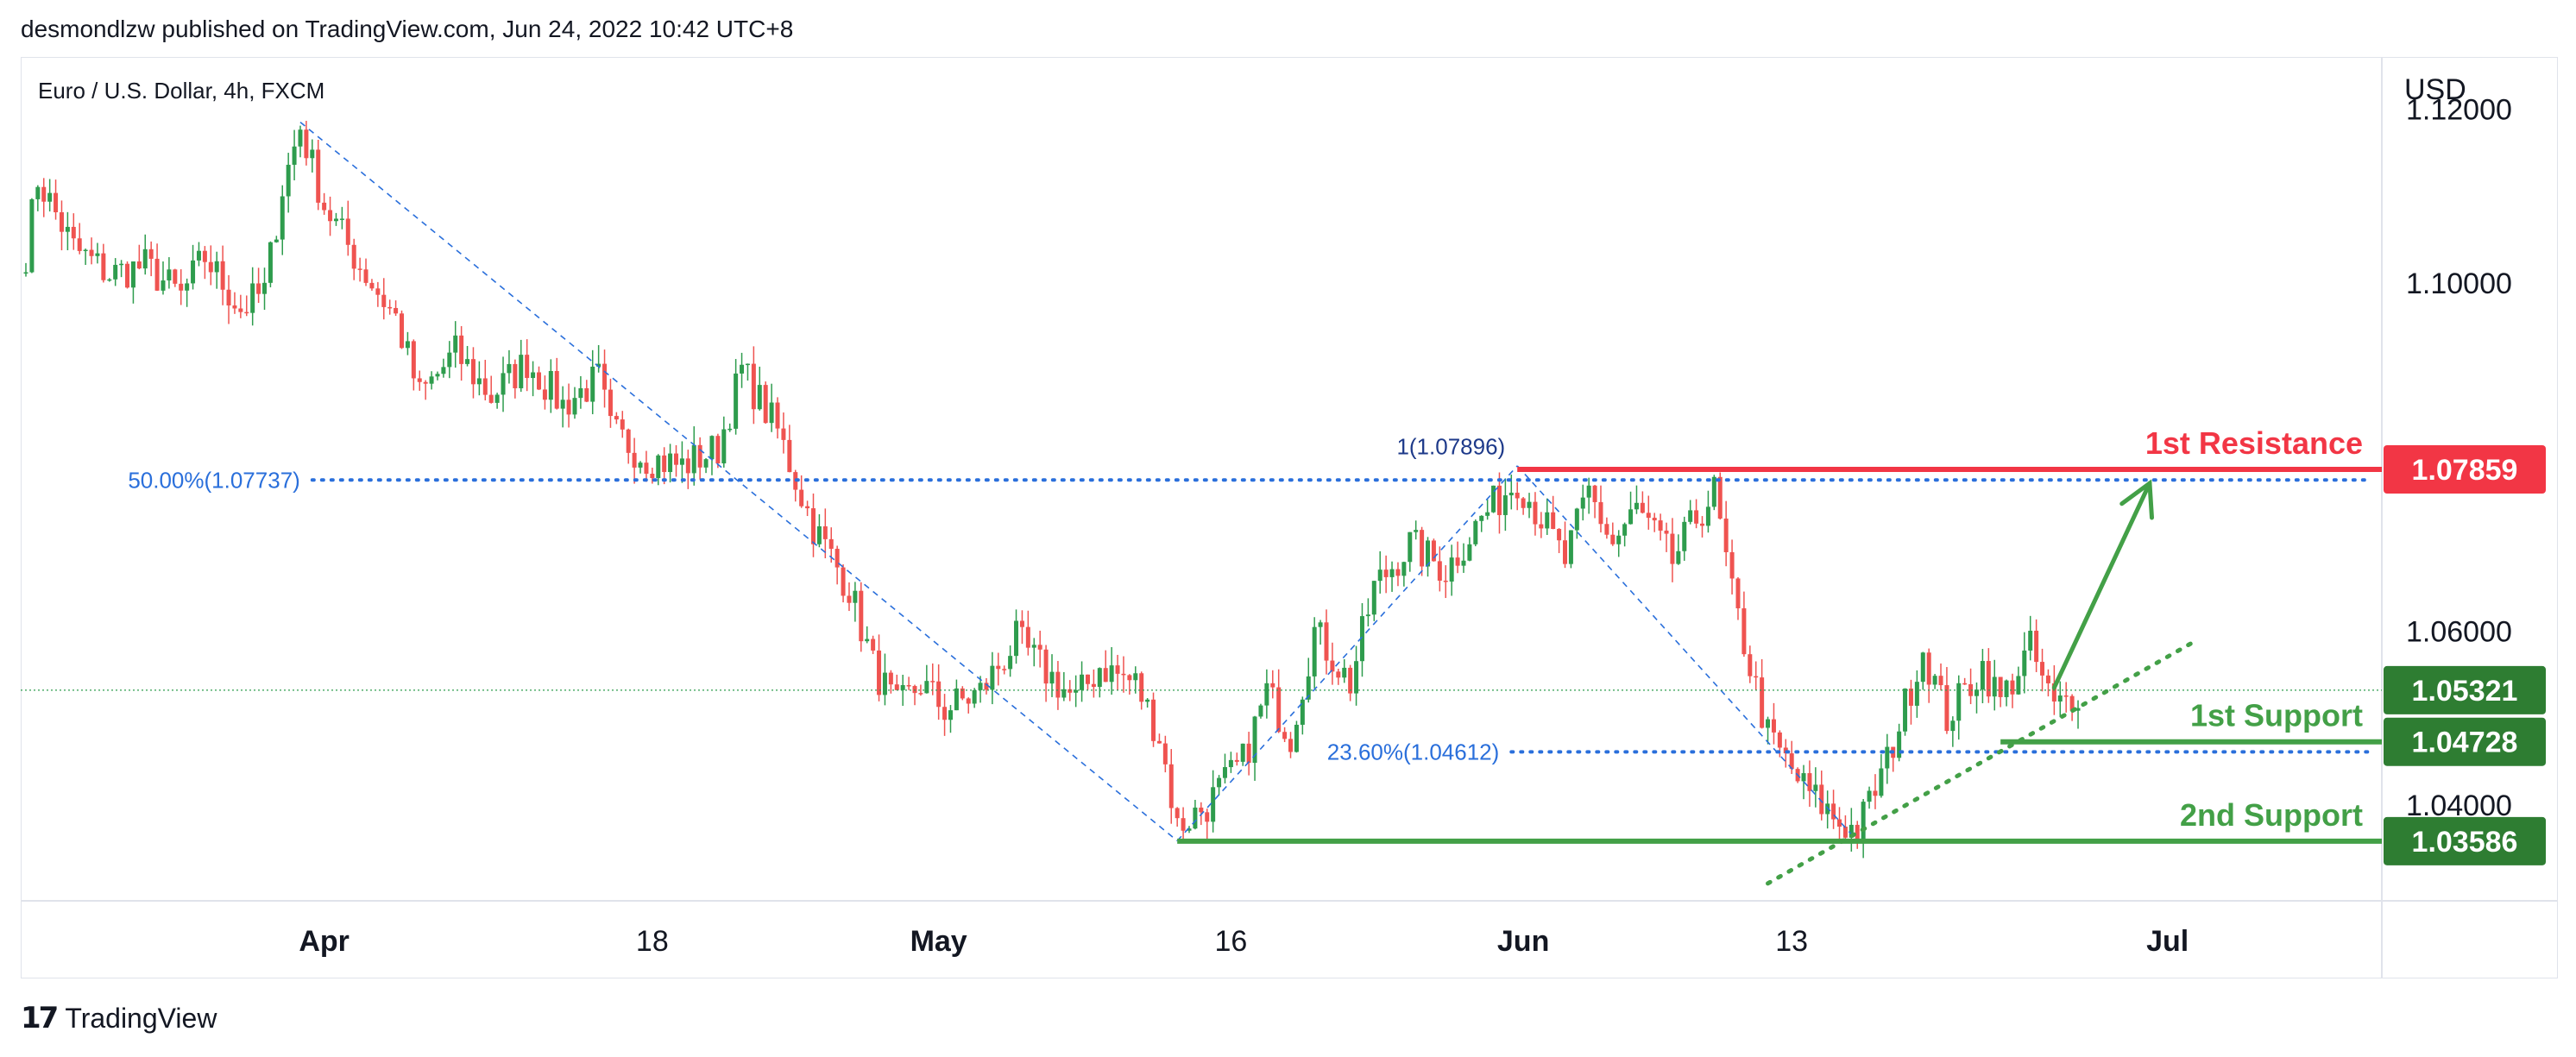 The height and width of the screenshot is (1057, 2576). What do you see at coordinates (2465, 470) in the screenshot?
I see `price-label-text: 1.07859` at bounding box center [2465, 470].